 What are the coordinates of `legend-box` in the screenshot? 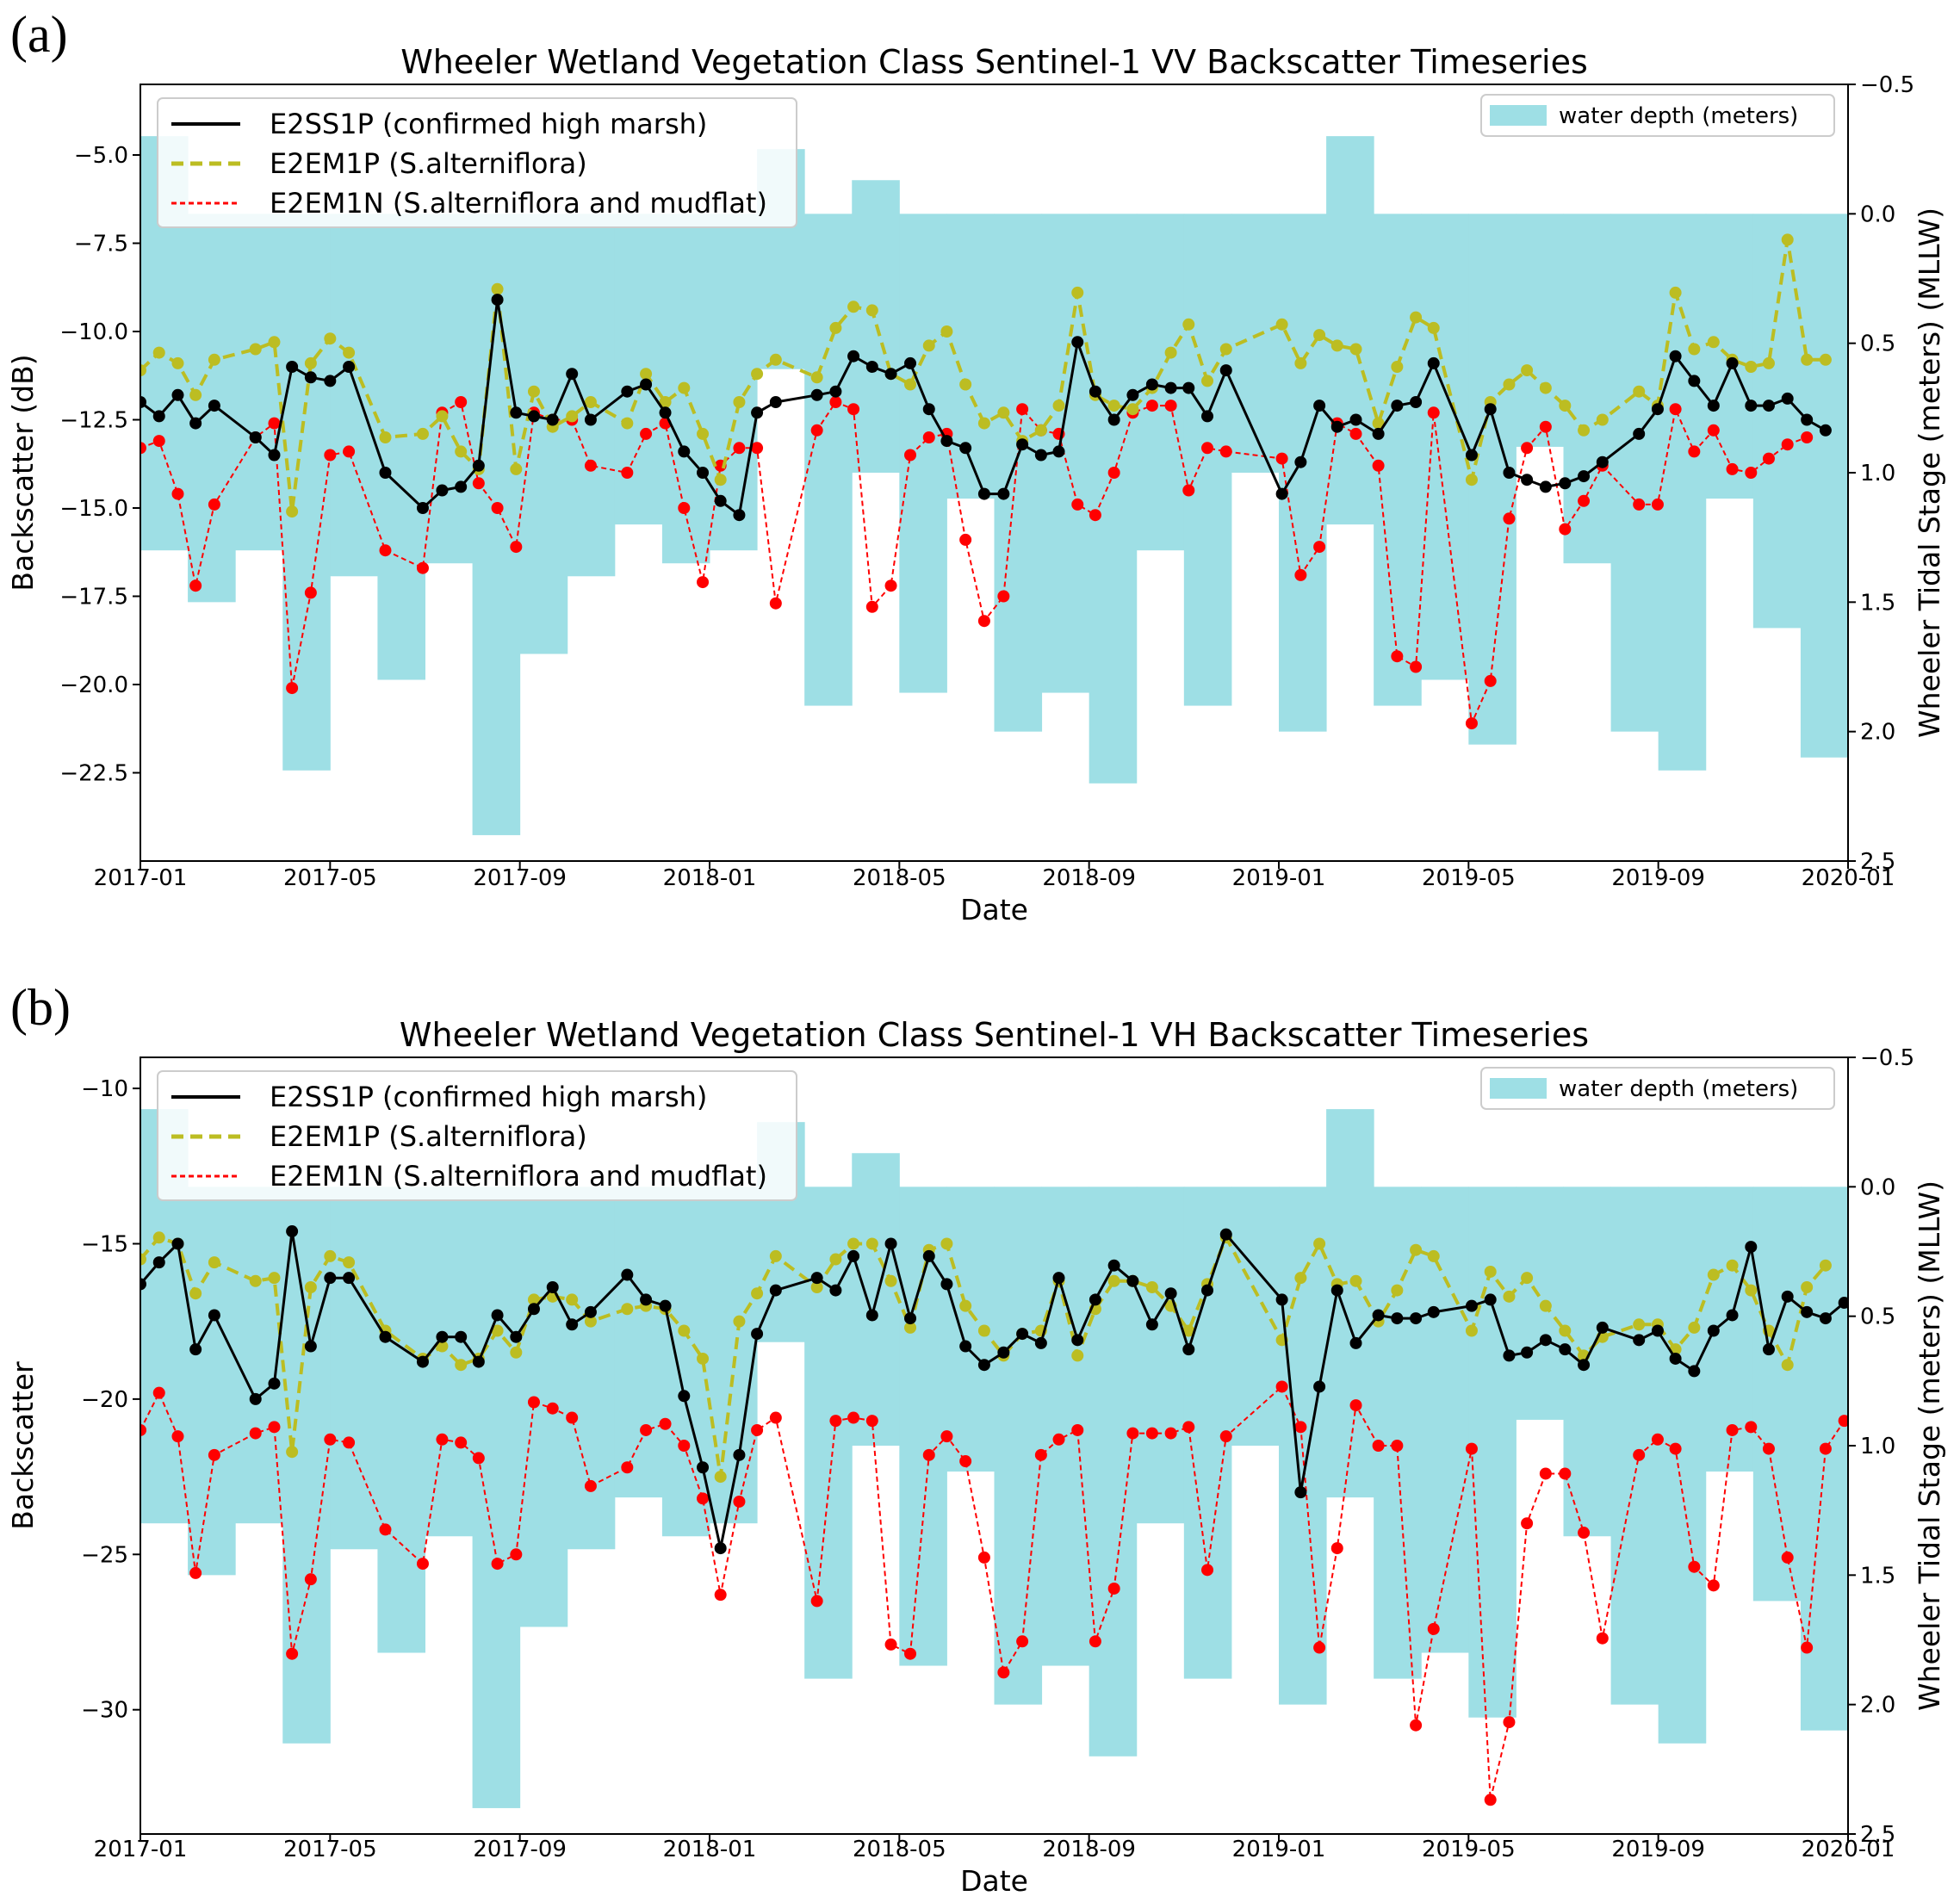 It's located at (477, 1135).